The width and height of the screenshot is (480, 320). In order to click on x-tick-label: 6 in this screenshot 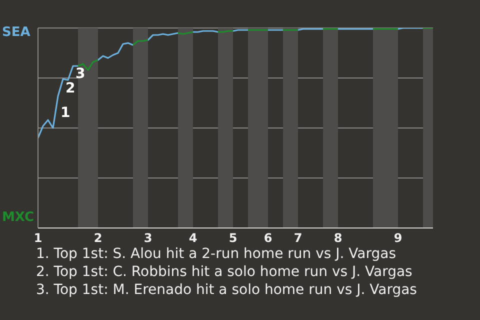, I will do `click(268, 238)`.